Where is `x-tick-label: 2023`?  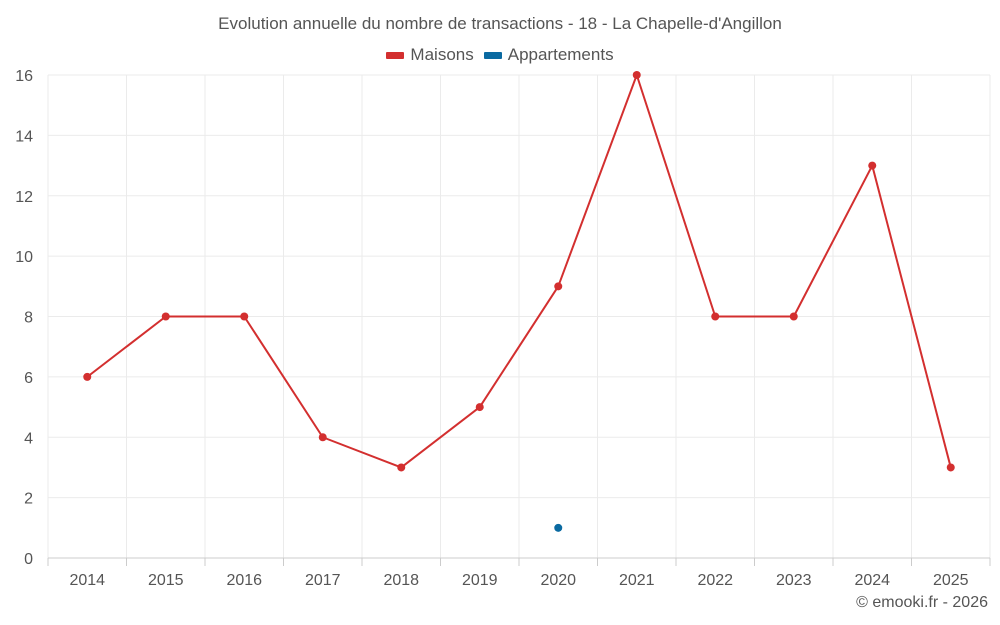
x-tick-label: 2023 is located at coordinates (794, 580).